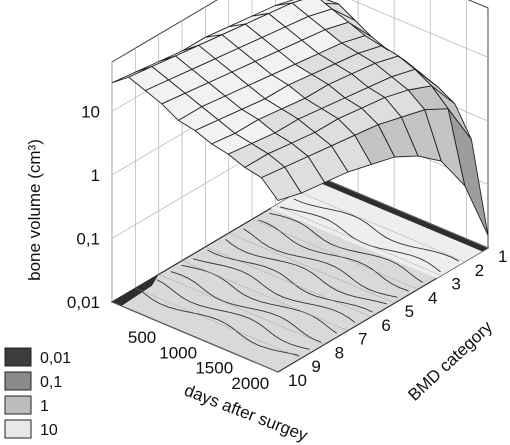  What do you see at coordinates (479, 270) in the screenshot?
I see `y-tick-label: 2` at bounding box center [479, 270].